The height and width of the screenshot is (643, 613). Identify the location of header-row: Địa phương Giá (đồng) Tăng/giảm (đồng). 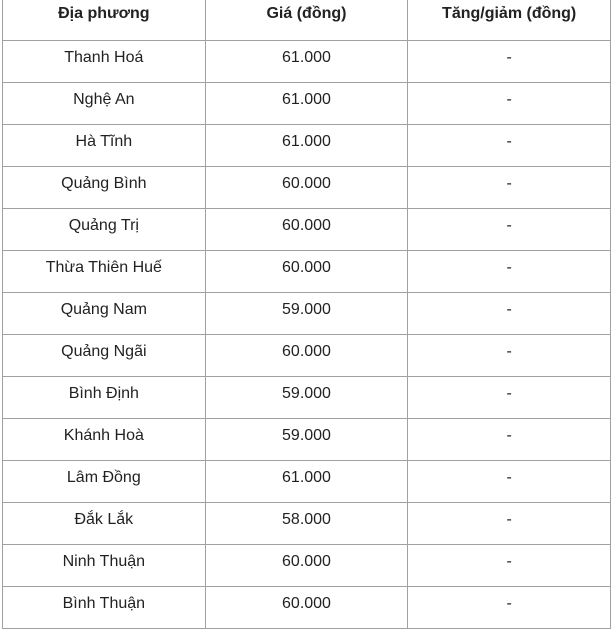
(306, 20).